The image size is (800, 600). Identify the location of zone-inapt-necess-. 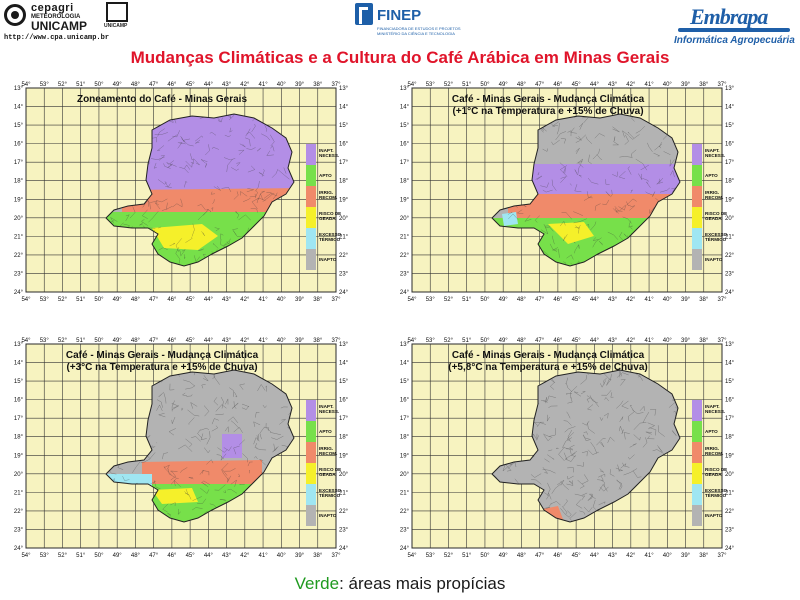
(594, 180).